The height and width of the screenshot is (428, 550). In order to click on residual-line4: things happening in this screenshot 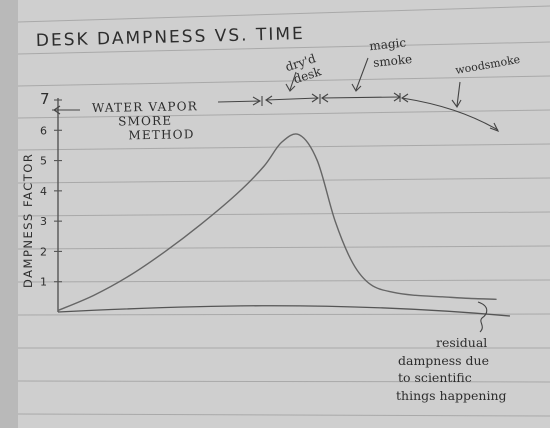, I will do `click(451, 395)`.